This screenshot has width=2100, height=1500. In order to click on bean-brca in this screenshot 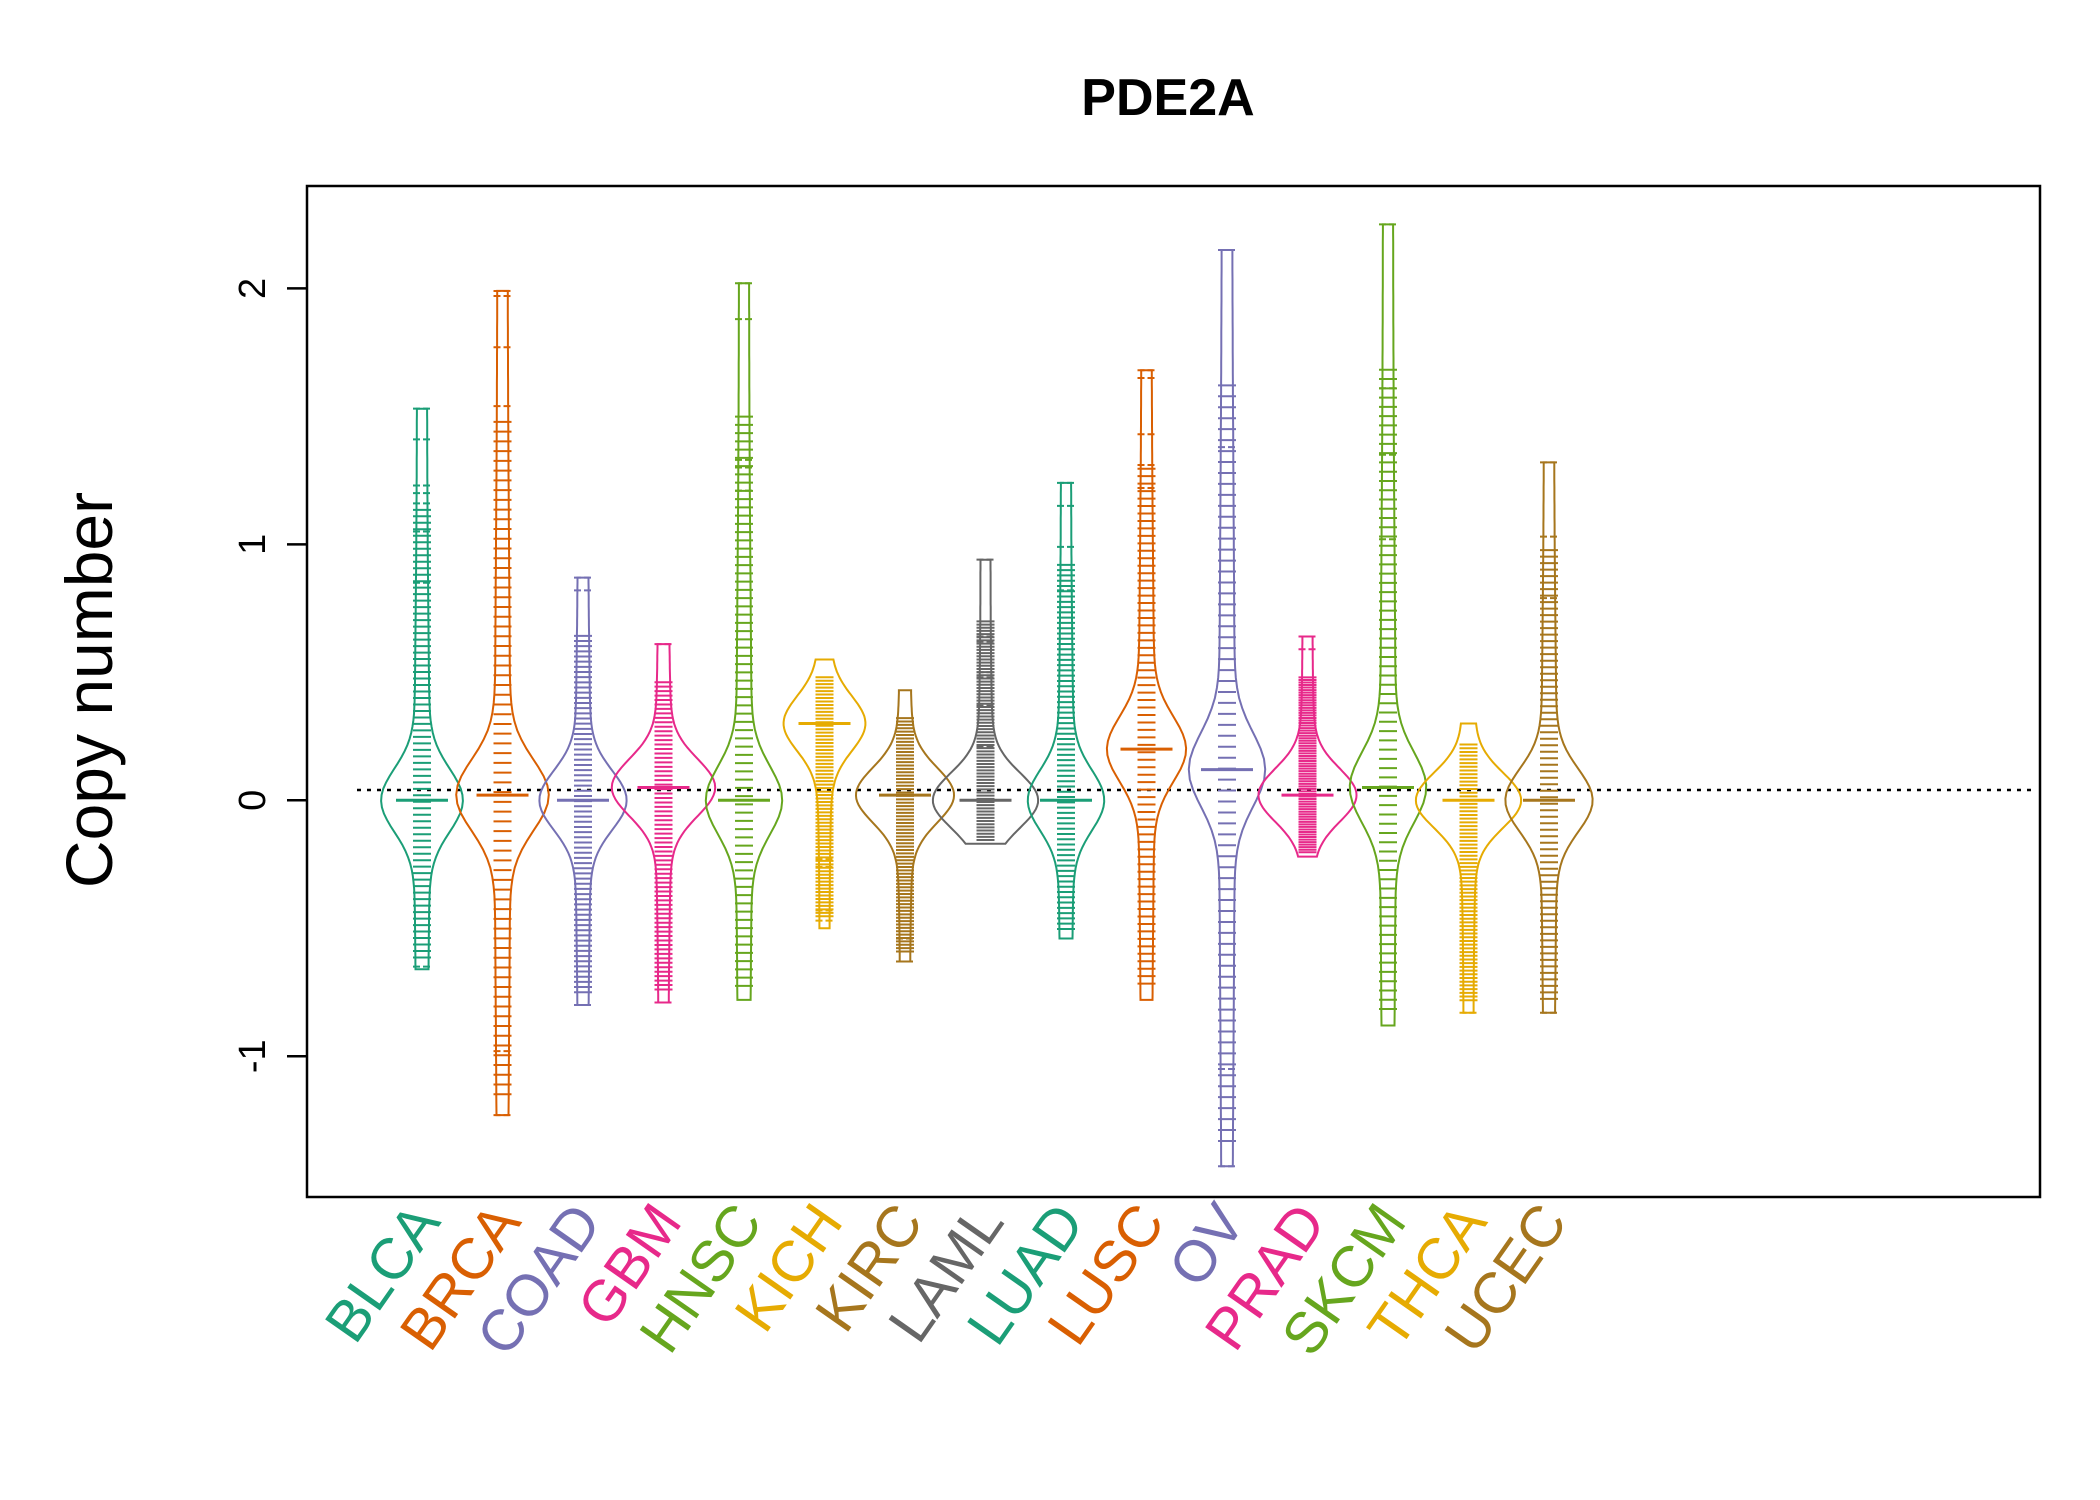, I will do `click(502, 703)`.